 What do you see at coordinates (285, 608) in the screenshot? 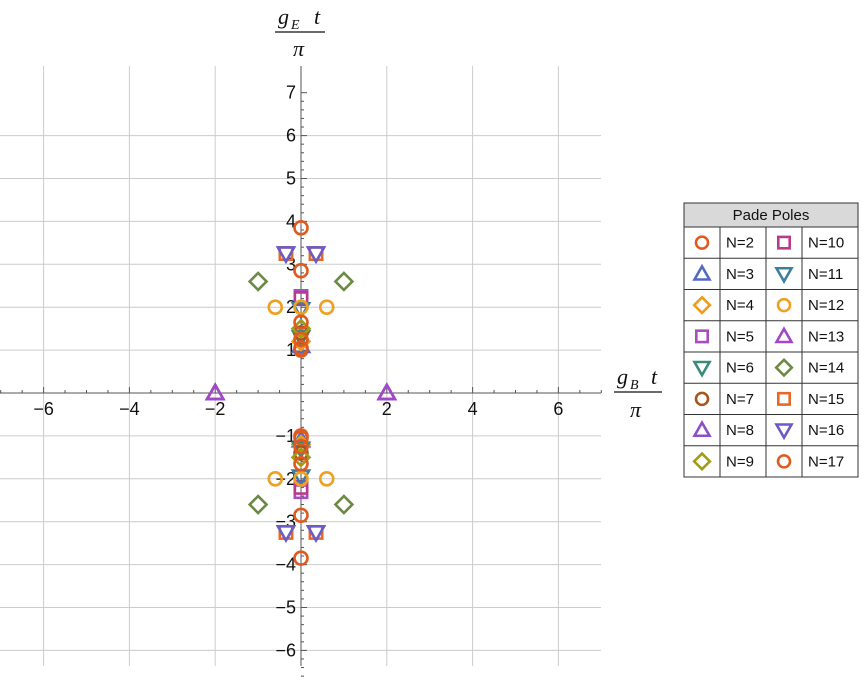
I see `y-tick-label: −5` at bounding box center [285, 608].